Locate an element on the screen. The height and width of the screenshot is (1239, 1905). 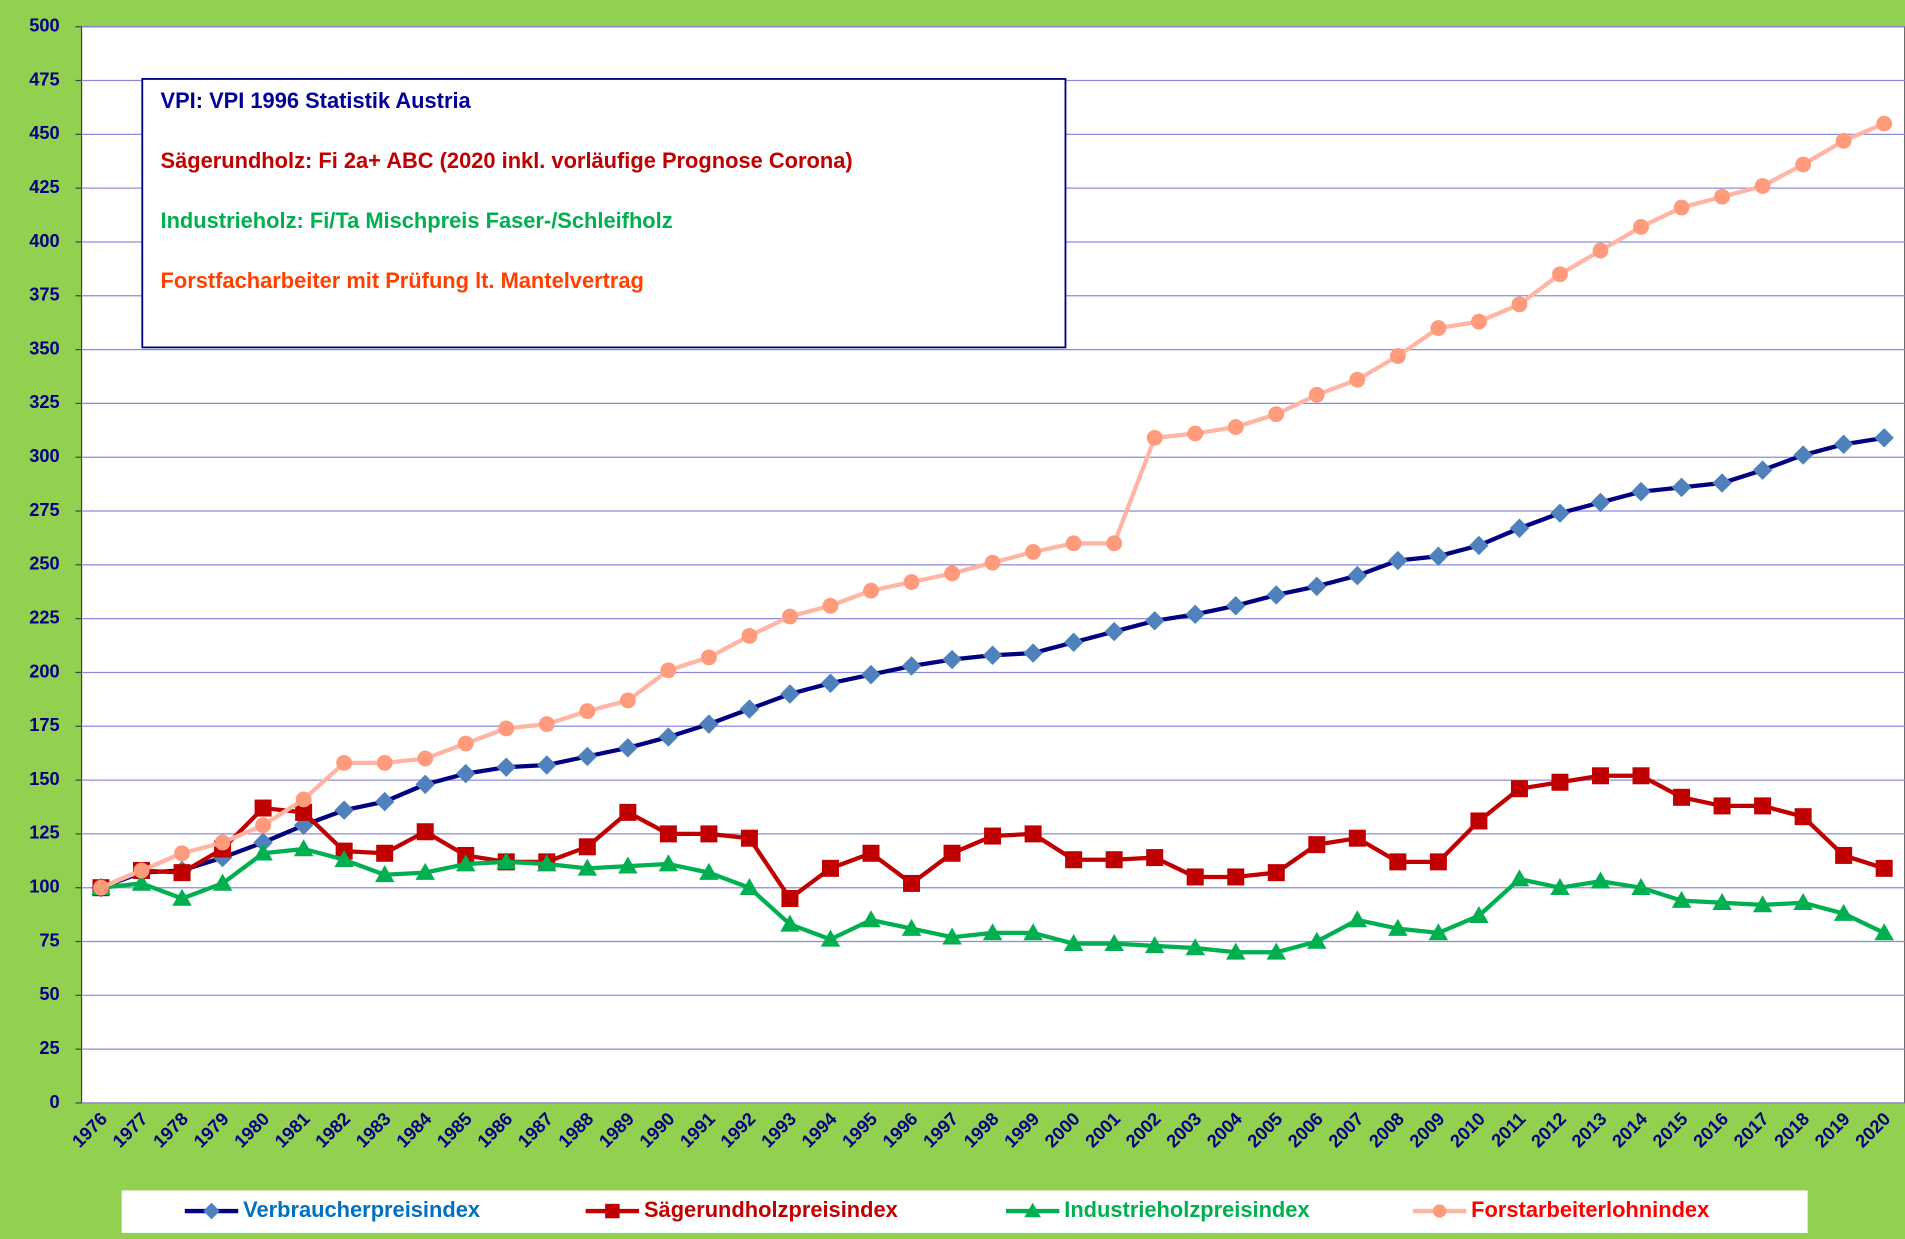
y-tick-label: 375 is located at coordinates (44, 295).